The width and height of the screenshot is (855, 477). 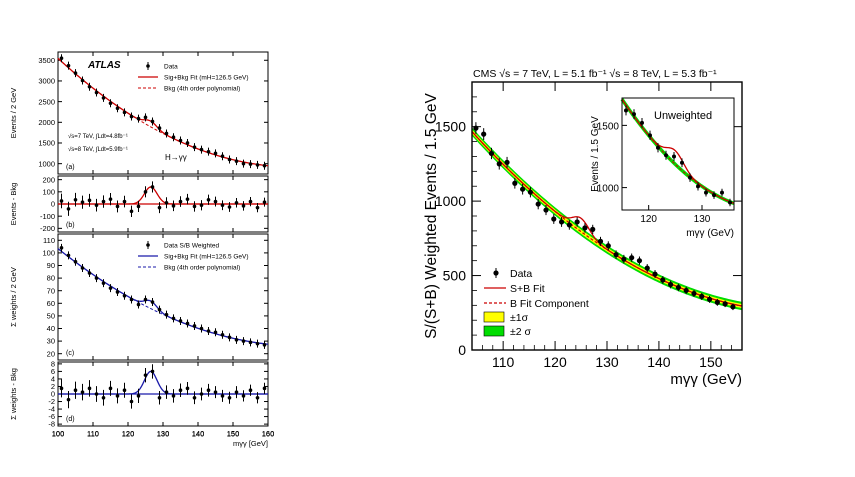 I want to click on y-tick-label: 1000, so click(x=46, y=163).